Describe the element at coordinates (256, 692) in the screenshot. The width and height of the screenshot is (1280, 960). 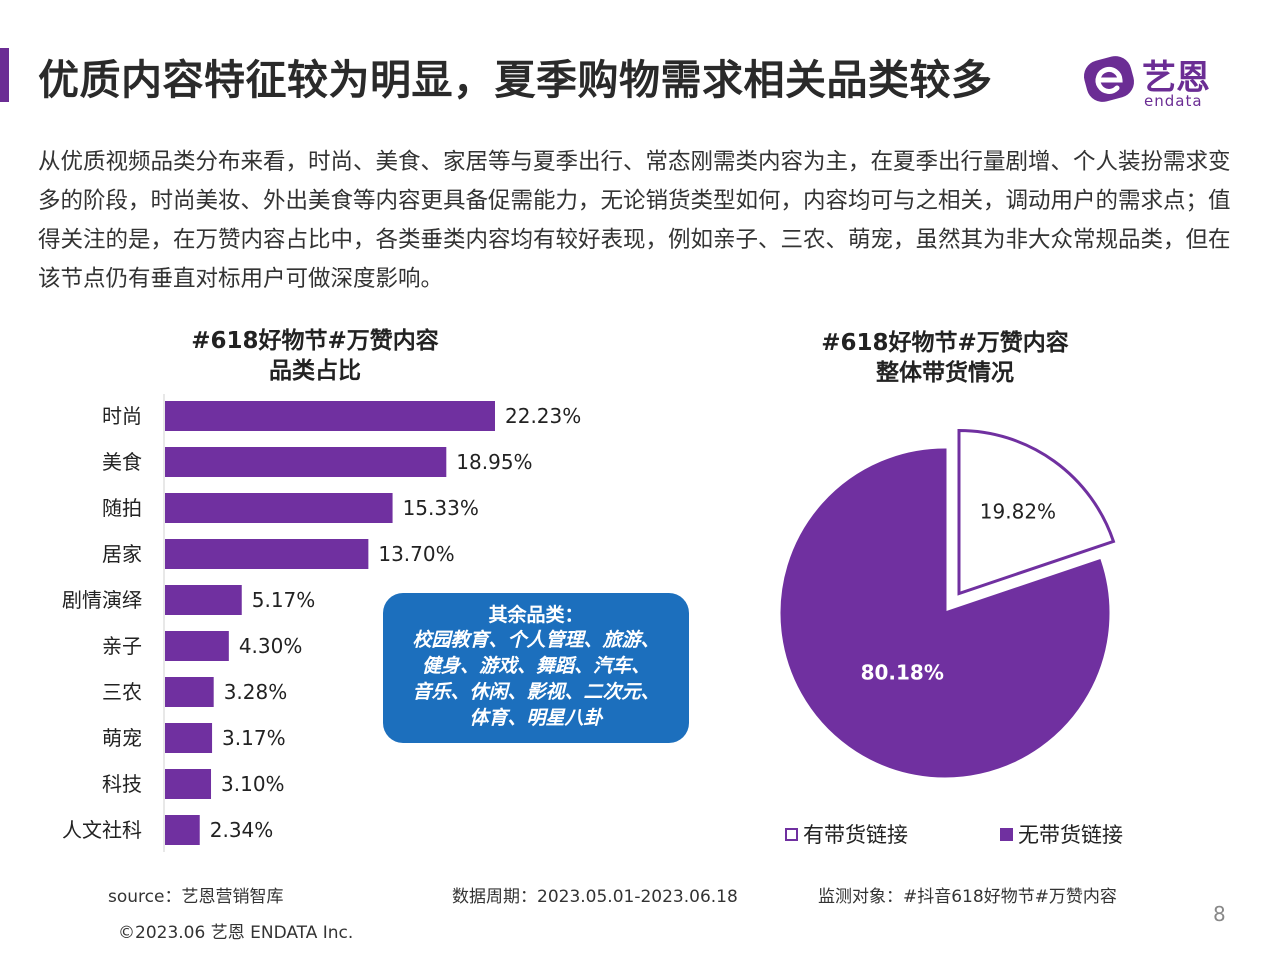
I see `bar-value-label: 3.28%` at that location.